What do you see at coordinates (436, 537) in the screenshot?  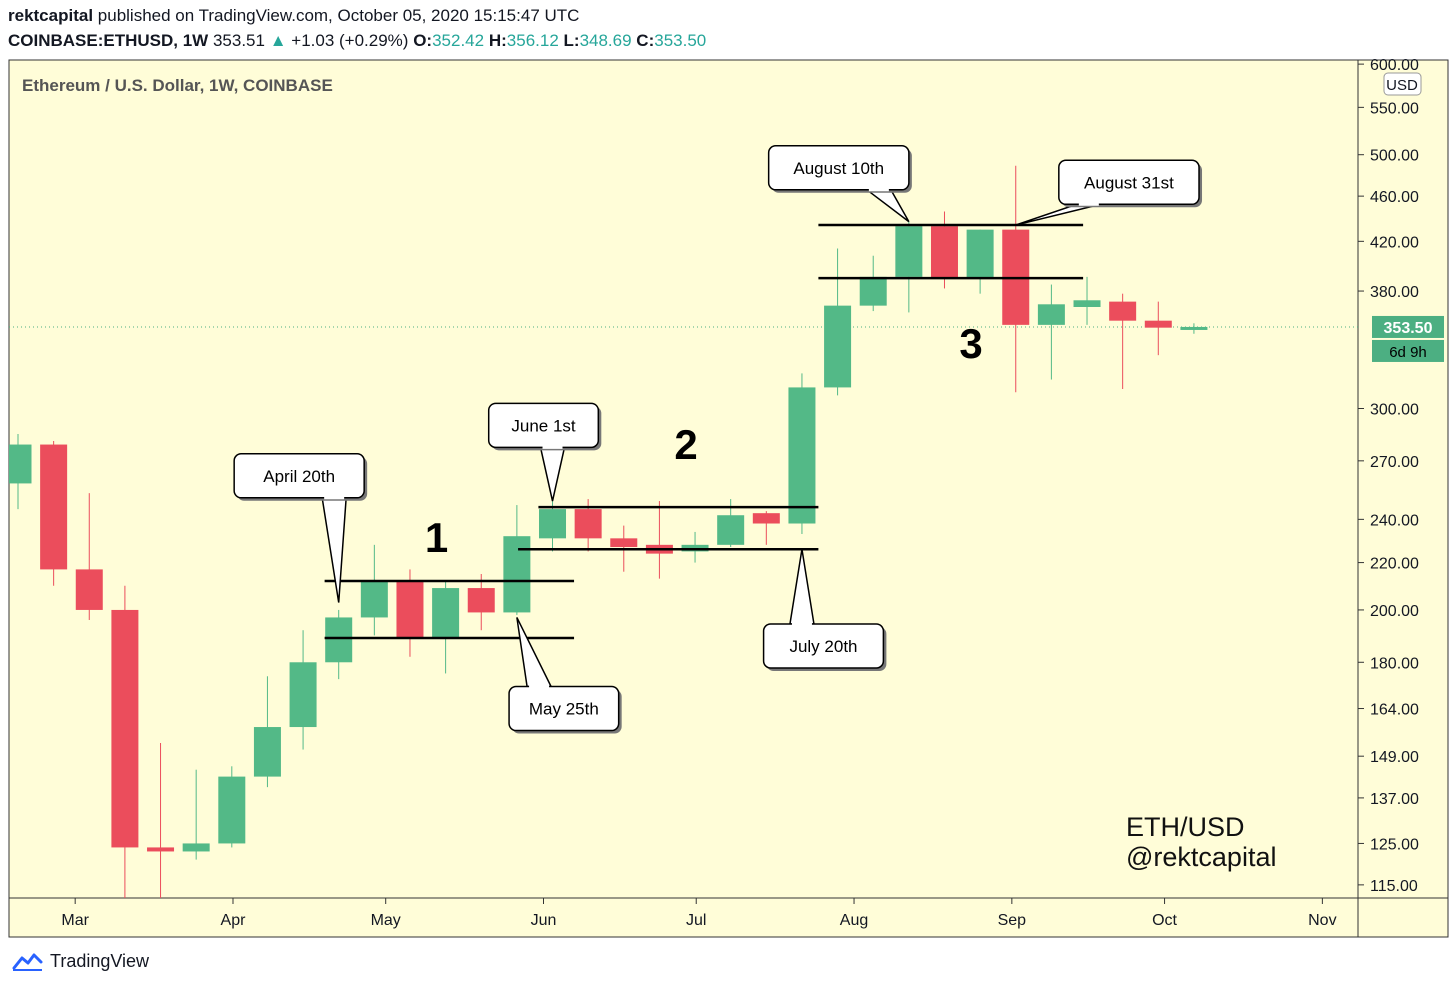 I see `zone-label: 1` at bounding box center [436, 537].